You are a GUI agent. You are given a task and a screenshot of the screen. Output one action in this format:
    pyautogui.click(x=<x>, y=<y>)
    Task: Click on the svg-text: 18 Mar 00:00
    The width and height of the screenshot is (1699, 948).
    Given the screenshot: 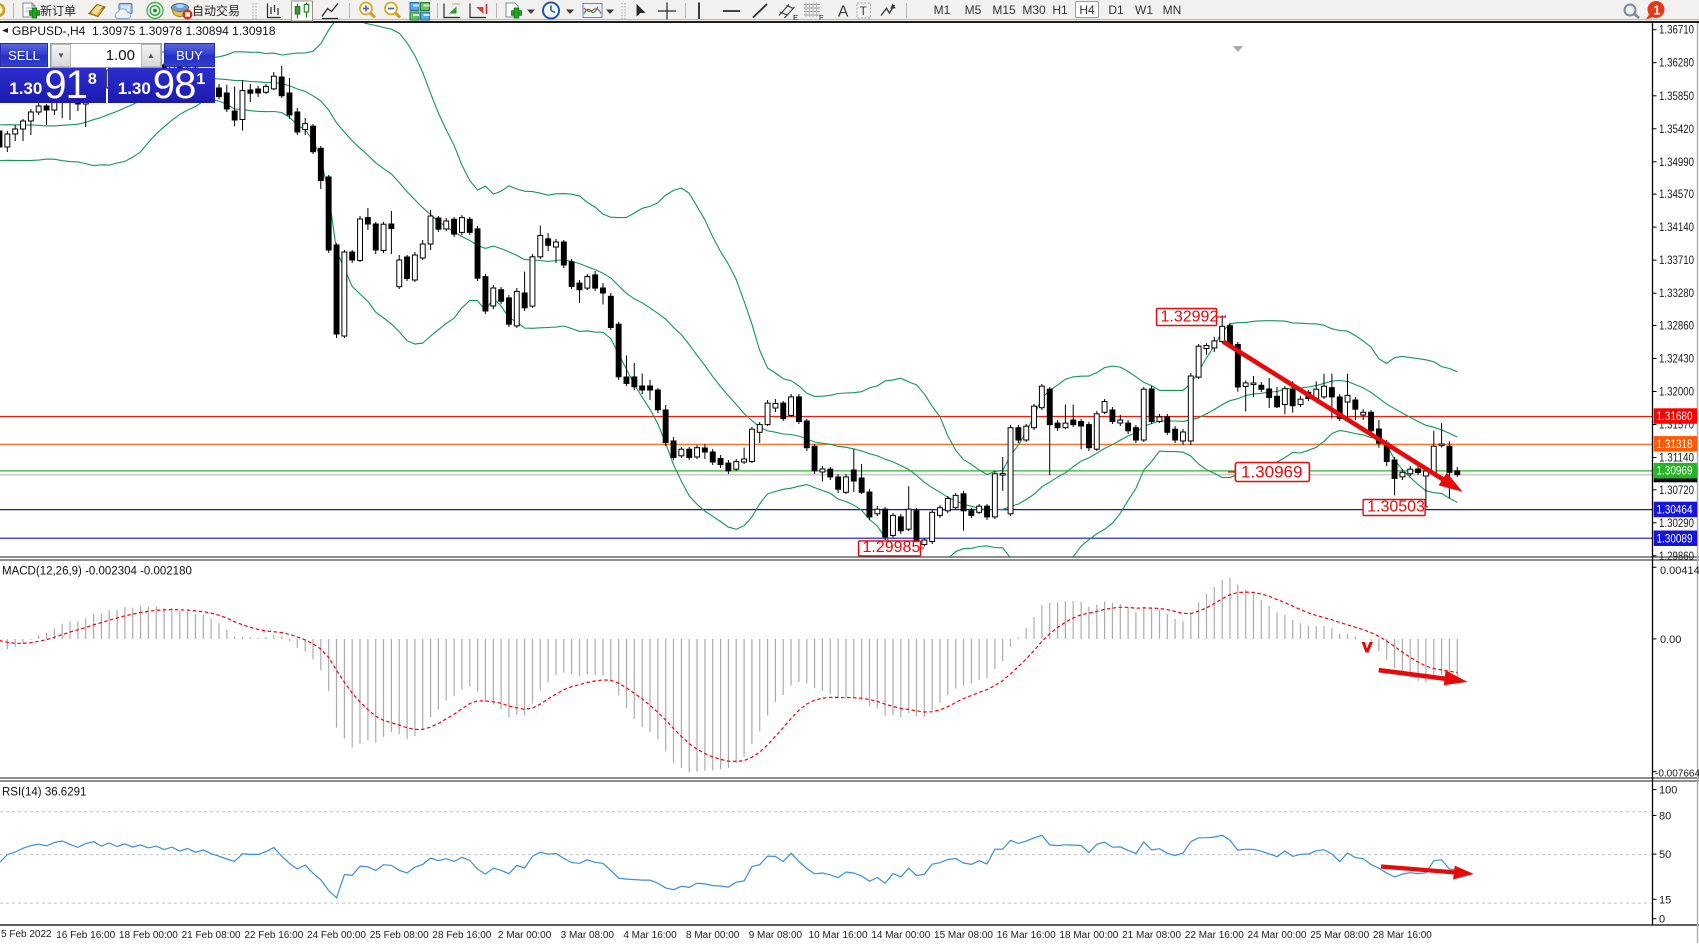 What is the action you would take?
    pyautogui.click(x=1088, y=935)
    